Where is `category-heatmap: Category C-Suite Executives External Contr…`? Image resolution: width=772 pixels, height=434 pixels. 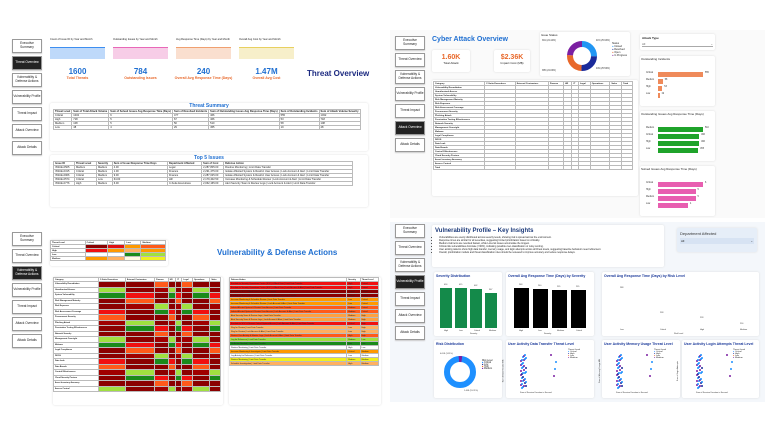 category-heatmap: Category C-Suite Executives External Contr… is located at coordinates (138, 341).